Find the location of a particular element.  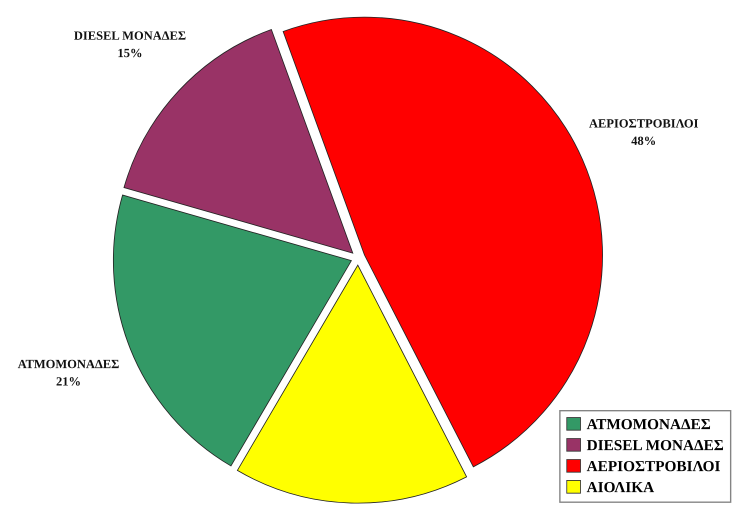

slice-label: DIESEL ΜΟΝΑΔΕΣ is located at coordinates (130, 35).